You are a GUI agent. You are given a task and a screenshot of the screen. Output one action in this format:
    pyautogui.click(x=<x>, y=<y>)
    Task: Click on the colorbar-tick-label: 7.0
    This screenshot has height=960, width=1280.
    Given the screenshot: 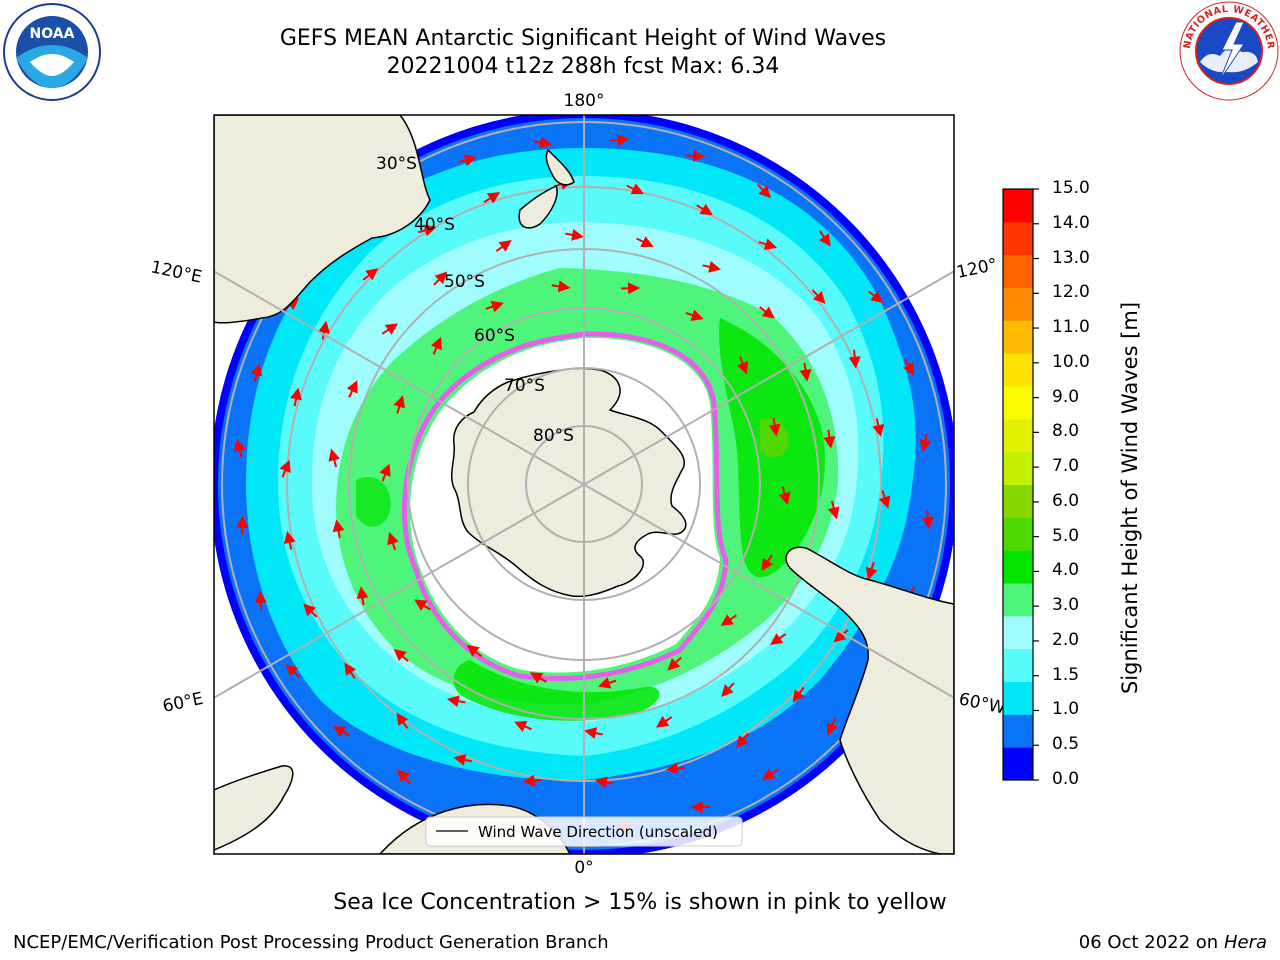 What is the action you would take?
    pyautogui.click(x=1066, y=466)
    